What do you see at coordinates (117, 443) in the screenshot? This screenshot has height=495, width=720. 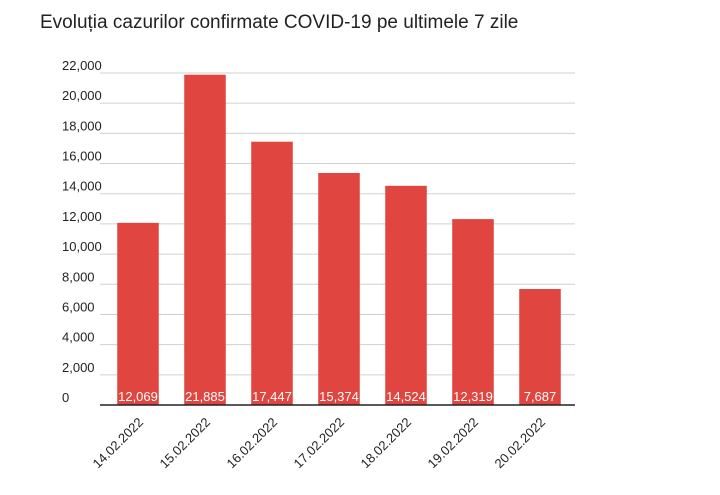 I see `x-tick-label: 14.02.2022` at bounding box center [117, 443].